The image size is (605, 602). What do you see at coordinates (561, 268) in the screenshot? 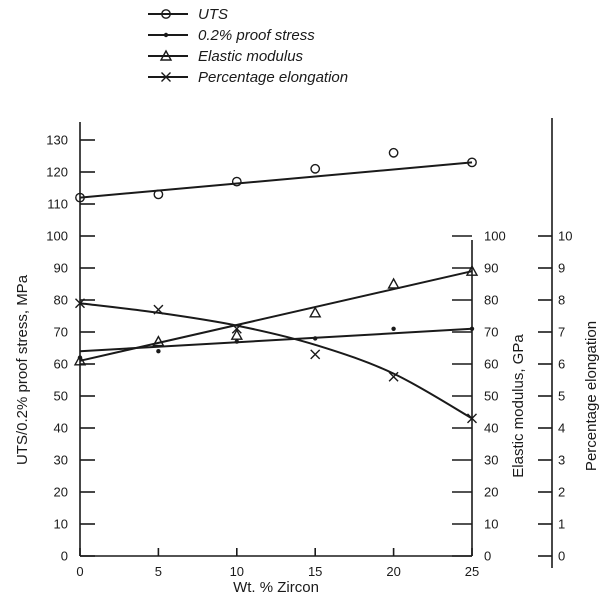
I see `y-right-tick-label: 9` at bounding box center [561, 268].